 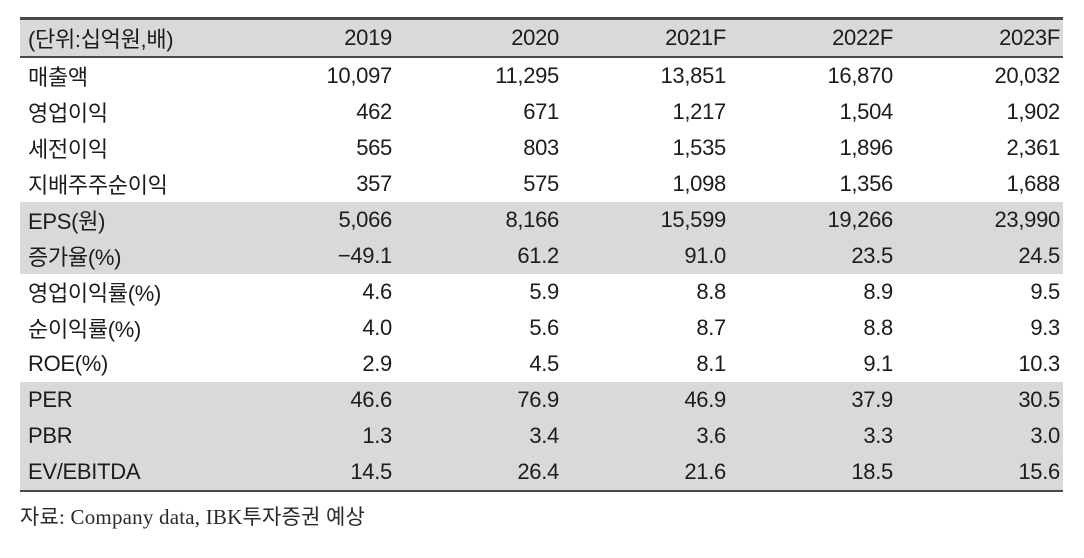 I want to click on cell-value: 4.6, so click(x=377, y=291).